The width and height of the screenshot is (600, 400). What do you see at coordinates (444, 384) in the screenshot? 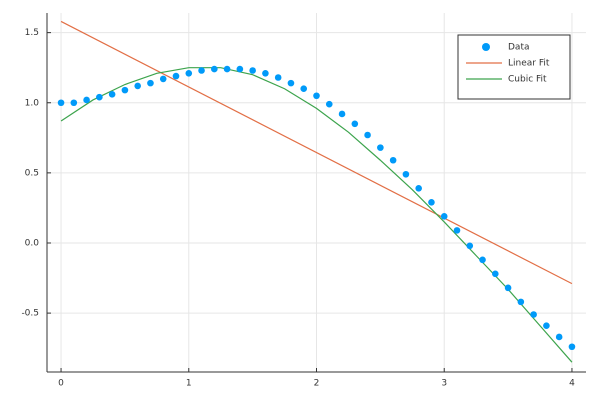
I see `x-tick-label: 3` at bounding box center [444, 384].